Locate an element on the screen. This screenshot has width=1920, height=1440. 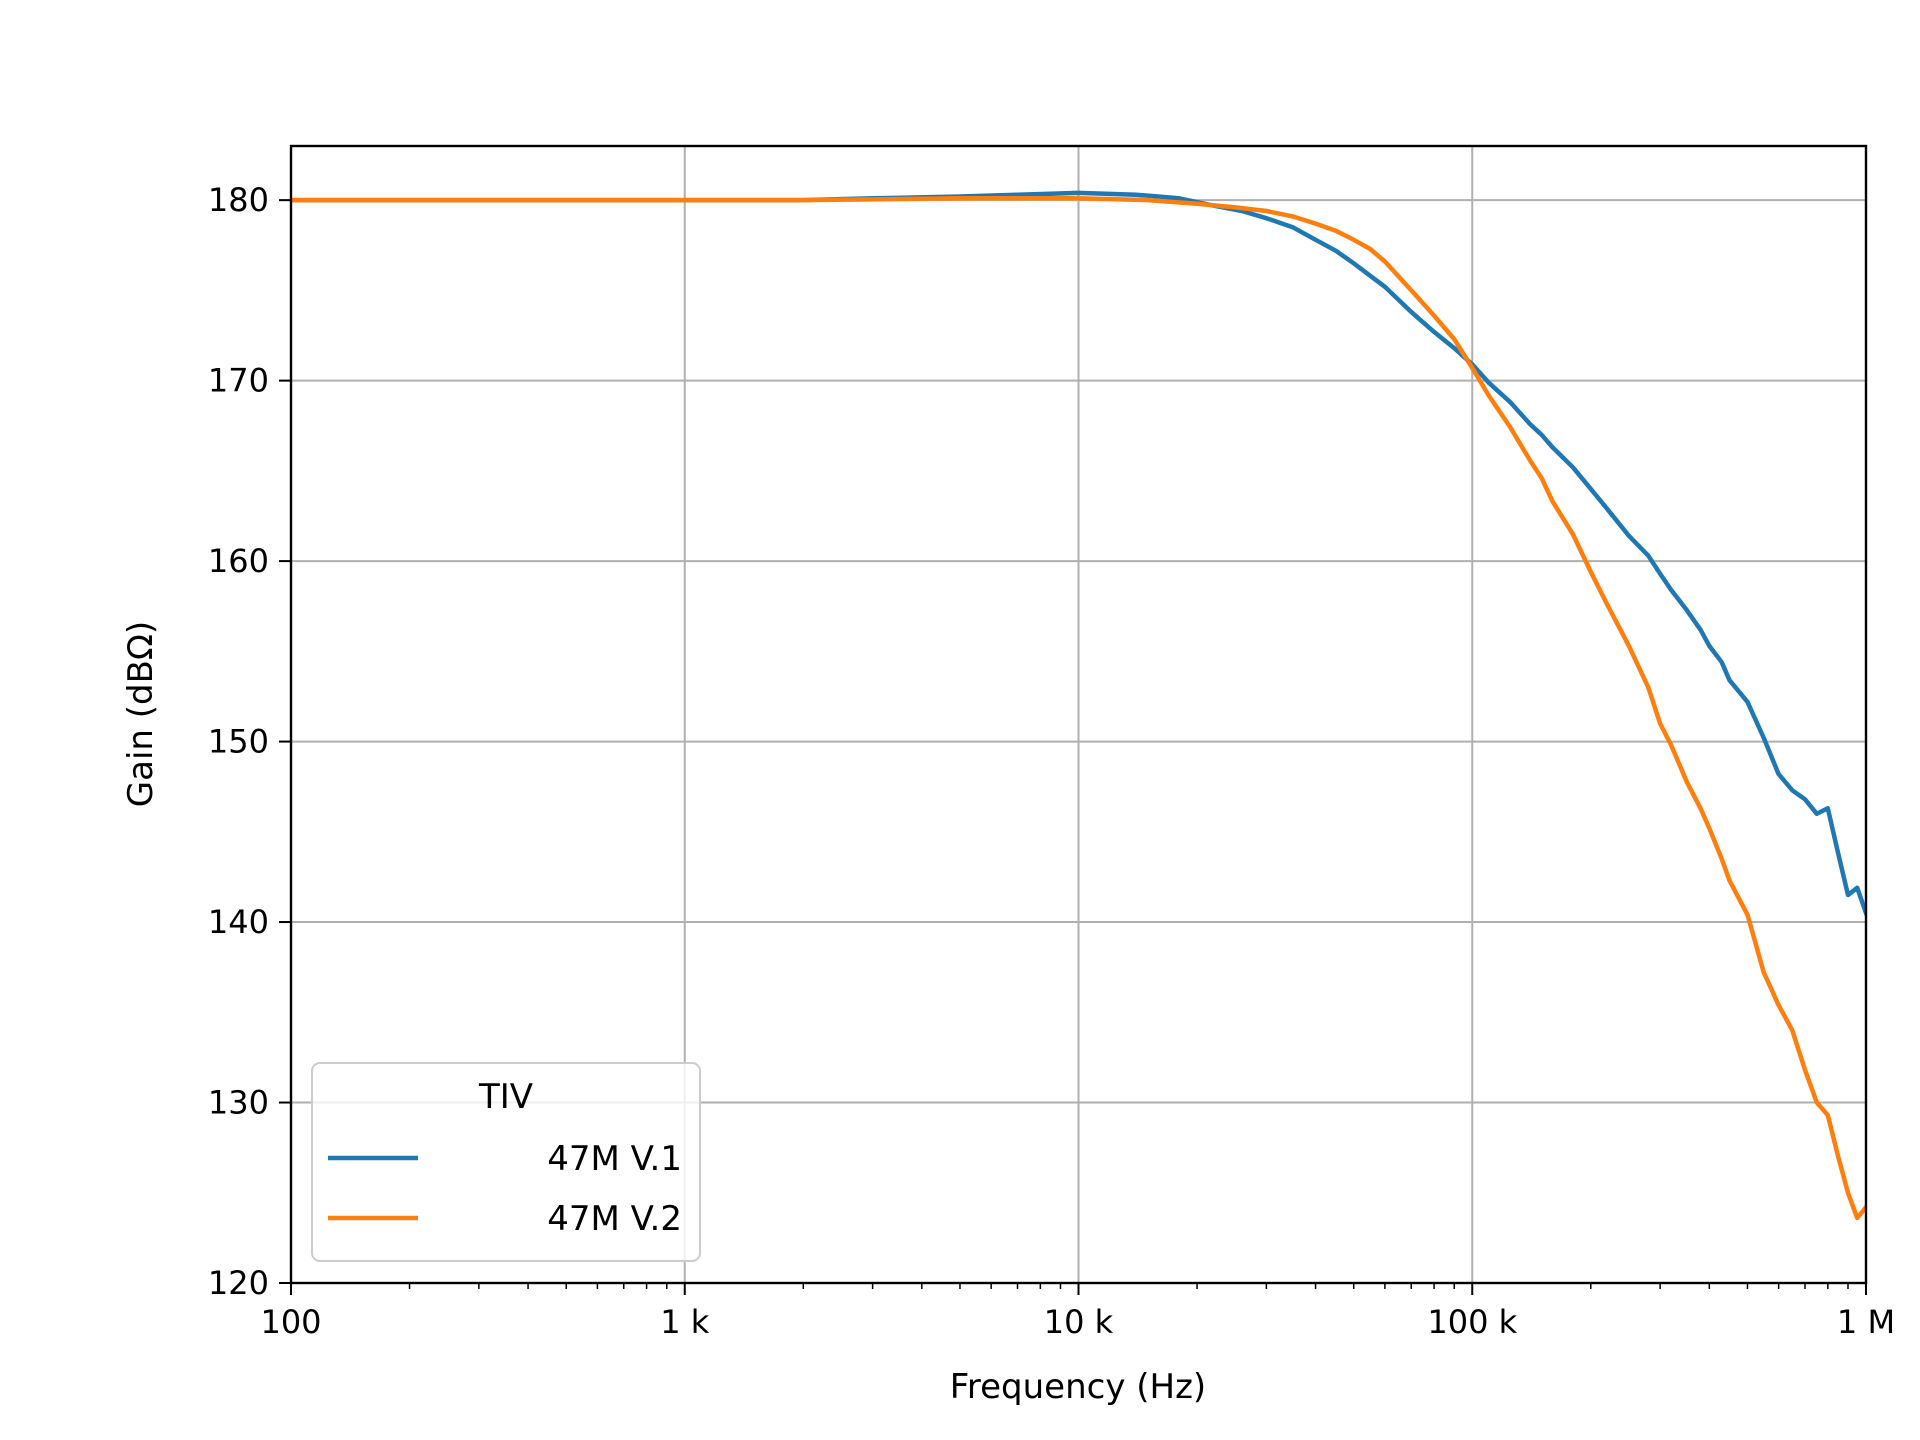
y-tick-label: 160 is located at coordinates (238, 561).